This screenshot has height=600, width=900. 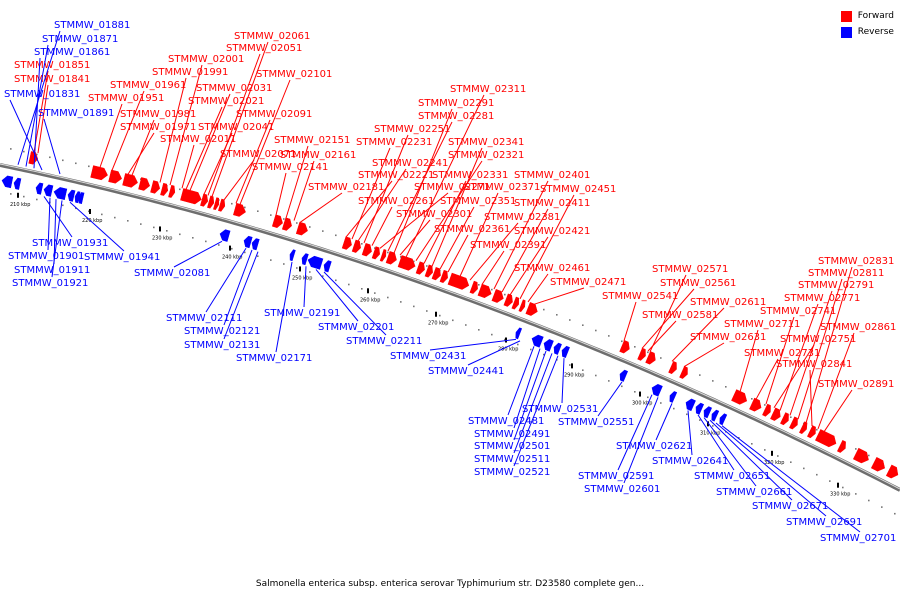 What do you see at coordinates (172, 273) in the screenshot?
I see `reverse-gene-label: STMMW_02081` at bounding box center [172, 273].